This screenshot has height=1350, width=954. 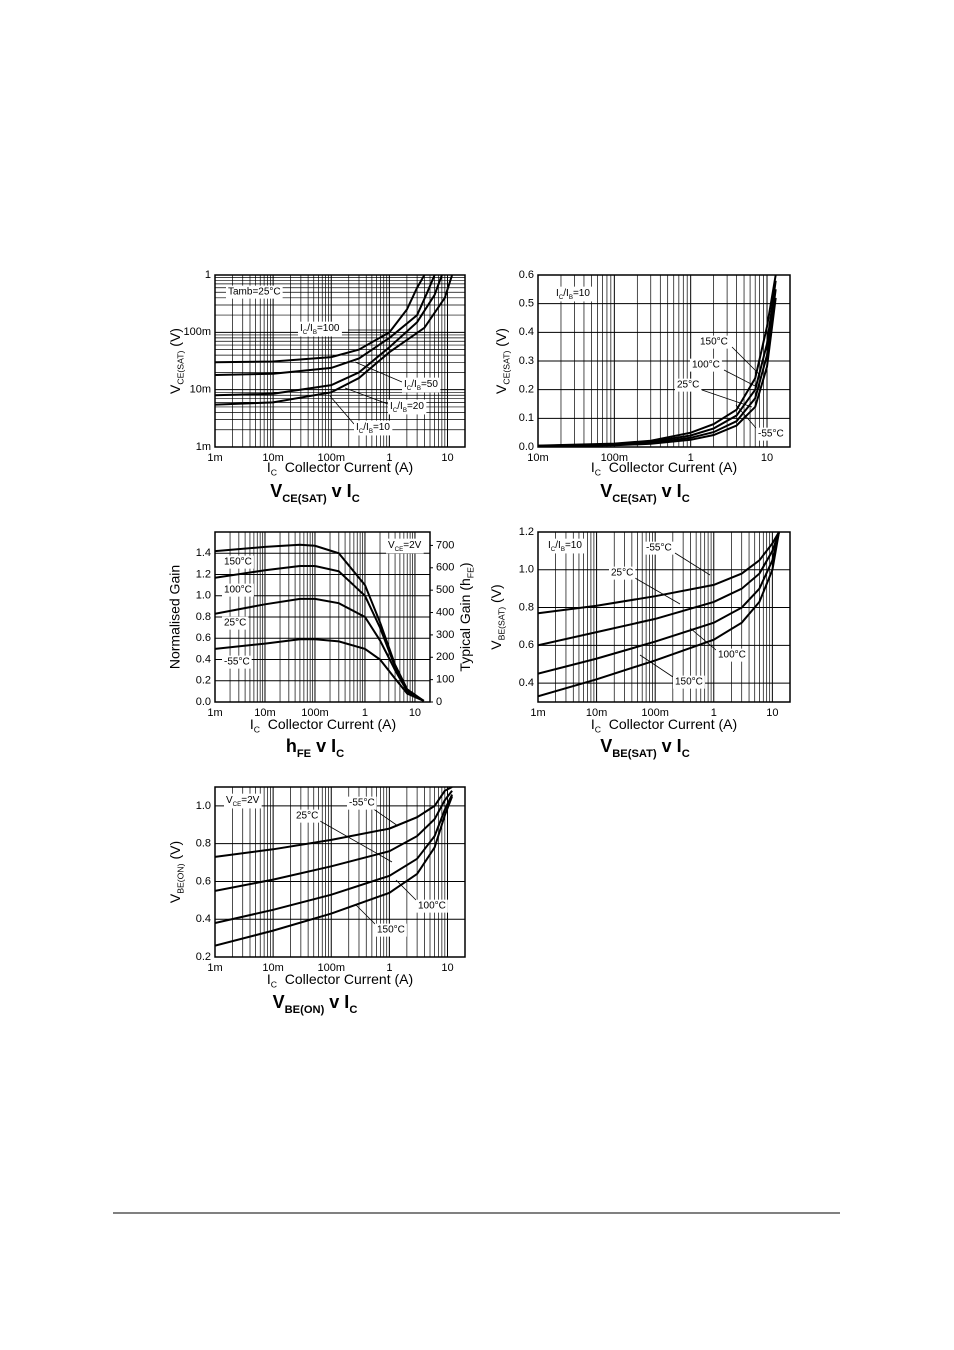 What do you see at coordinates (203, 844) in the screenshot?
I see `y-tick-label: 0.8` at bounding box center [203, 844].